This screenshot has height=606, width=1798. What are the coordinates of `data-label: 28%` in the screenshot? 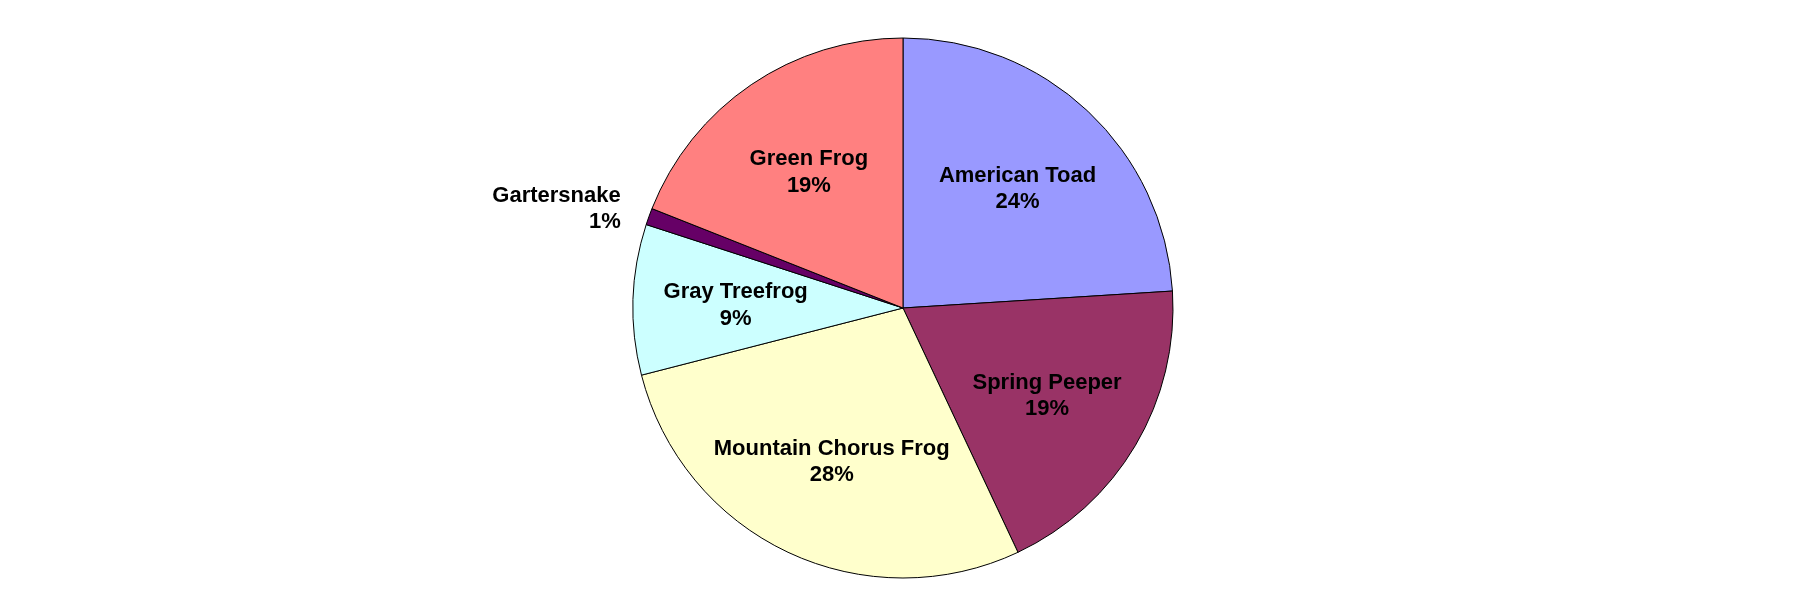 It's located at (831, 474).